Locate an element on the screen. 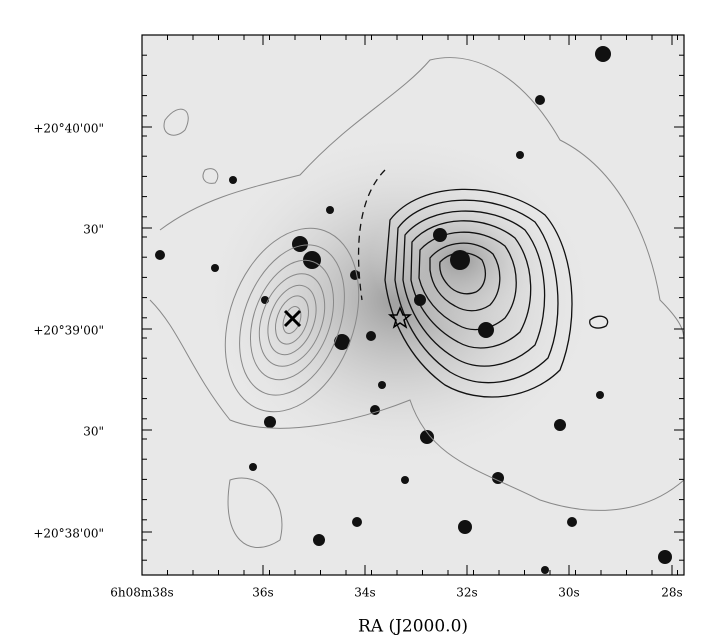  x-tick-label: 36s is located at coordinates (262, 593).